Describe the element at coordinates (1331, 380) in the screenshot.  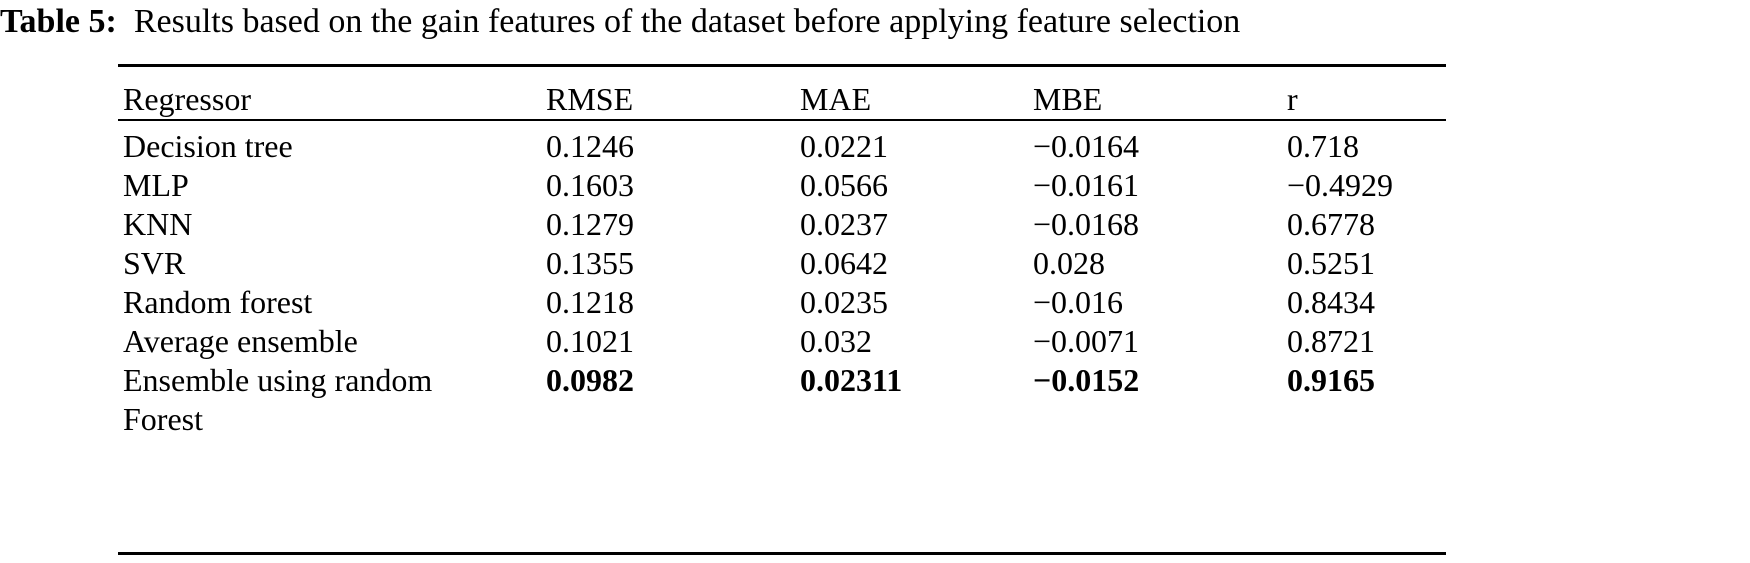
I see `cell-r: 0.9165` at that location.